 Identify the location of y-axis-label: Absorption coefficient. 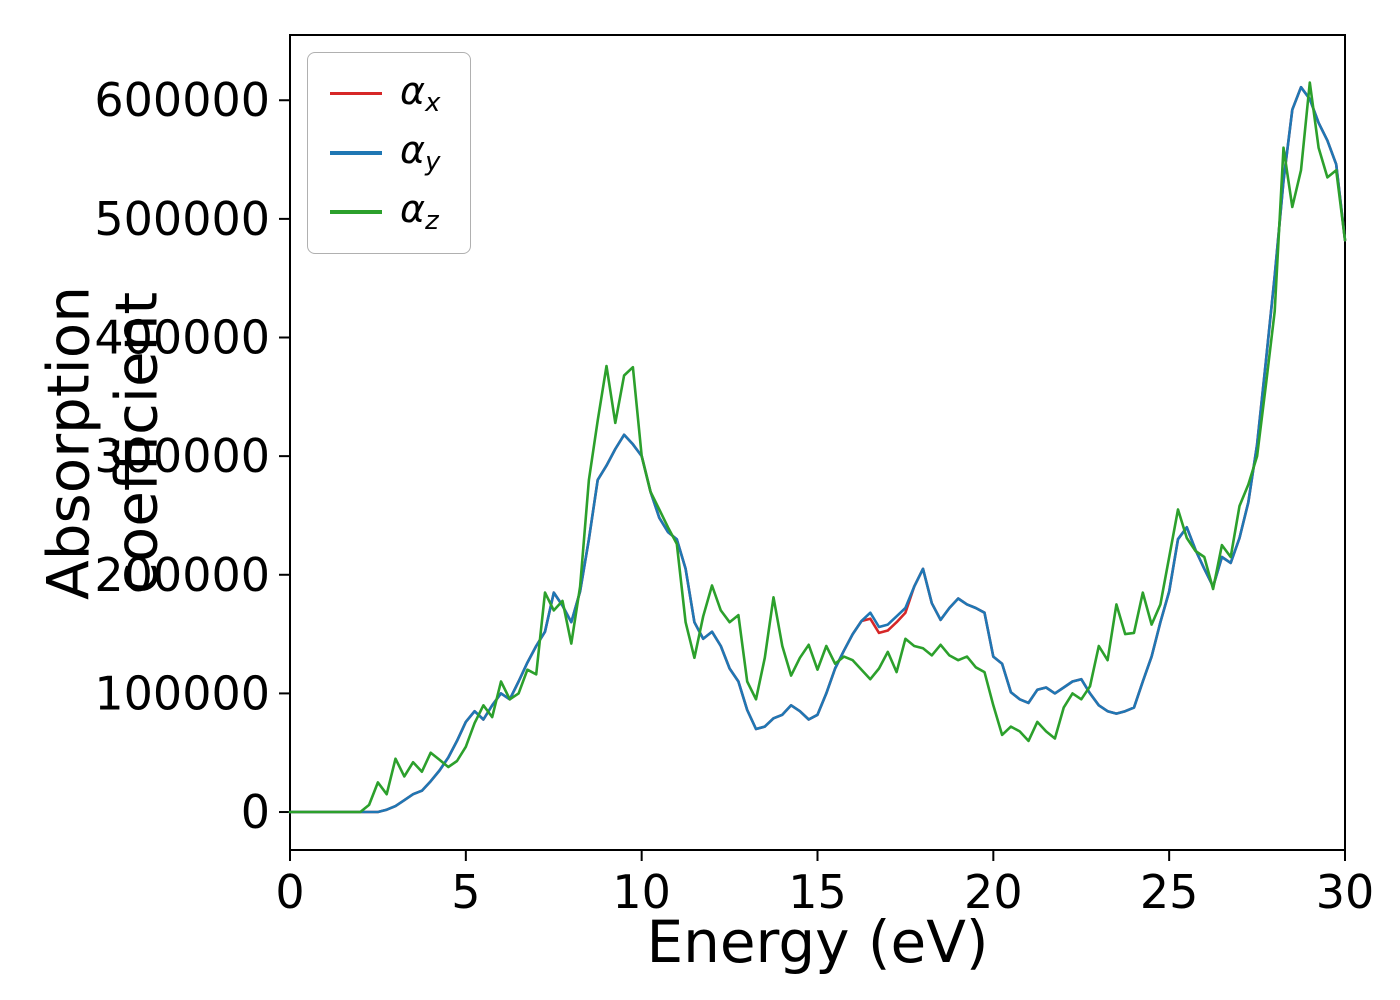
(102, 443).